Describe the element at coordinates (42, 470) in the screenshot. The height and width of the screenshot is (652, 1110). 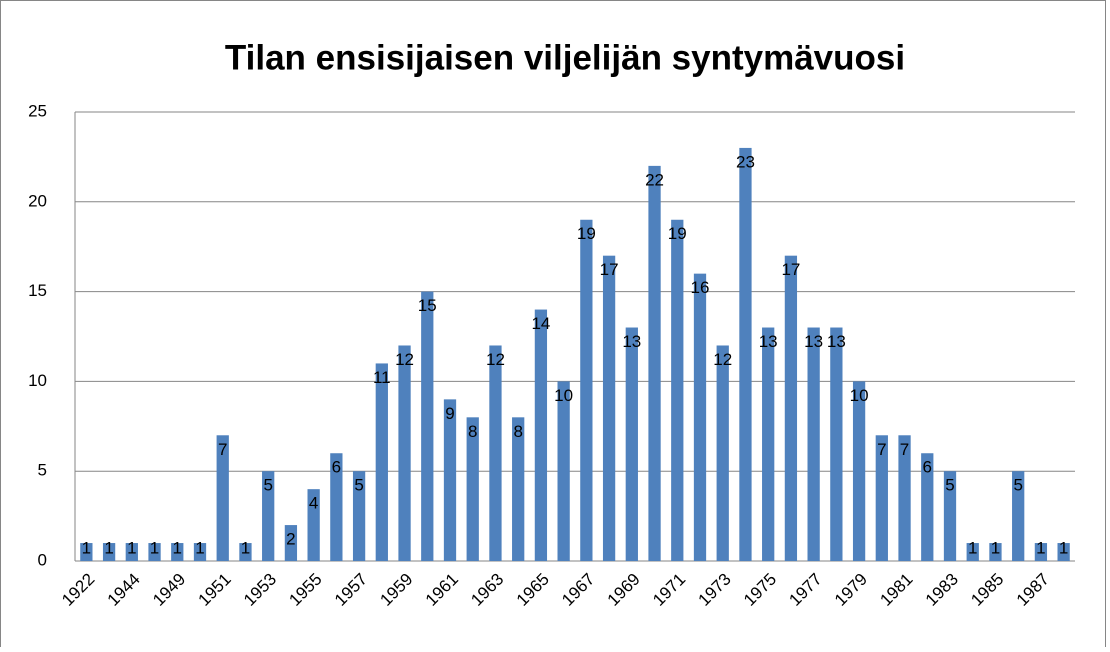
I see `y-tick-label: 5` at that location.